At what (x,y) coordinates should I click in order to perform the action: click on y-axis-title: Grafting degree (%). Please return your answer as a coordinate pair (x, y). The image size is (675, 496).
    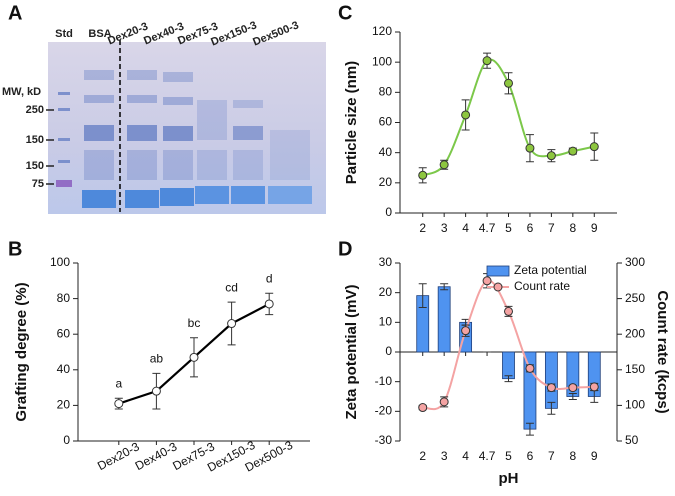
    Looking at the image, I should click on (21, 351).